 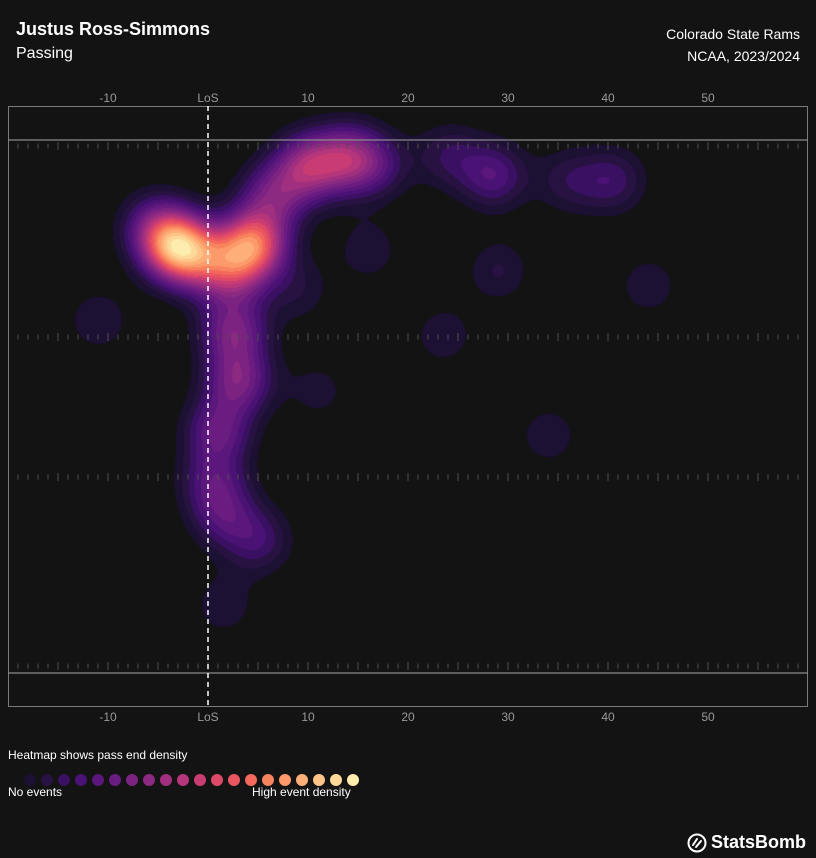 I want to click on x-tick-label-bottom: LoS, so click(x=207, y=717).